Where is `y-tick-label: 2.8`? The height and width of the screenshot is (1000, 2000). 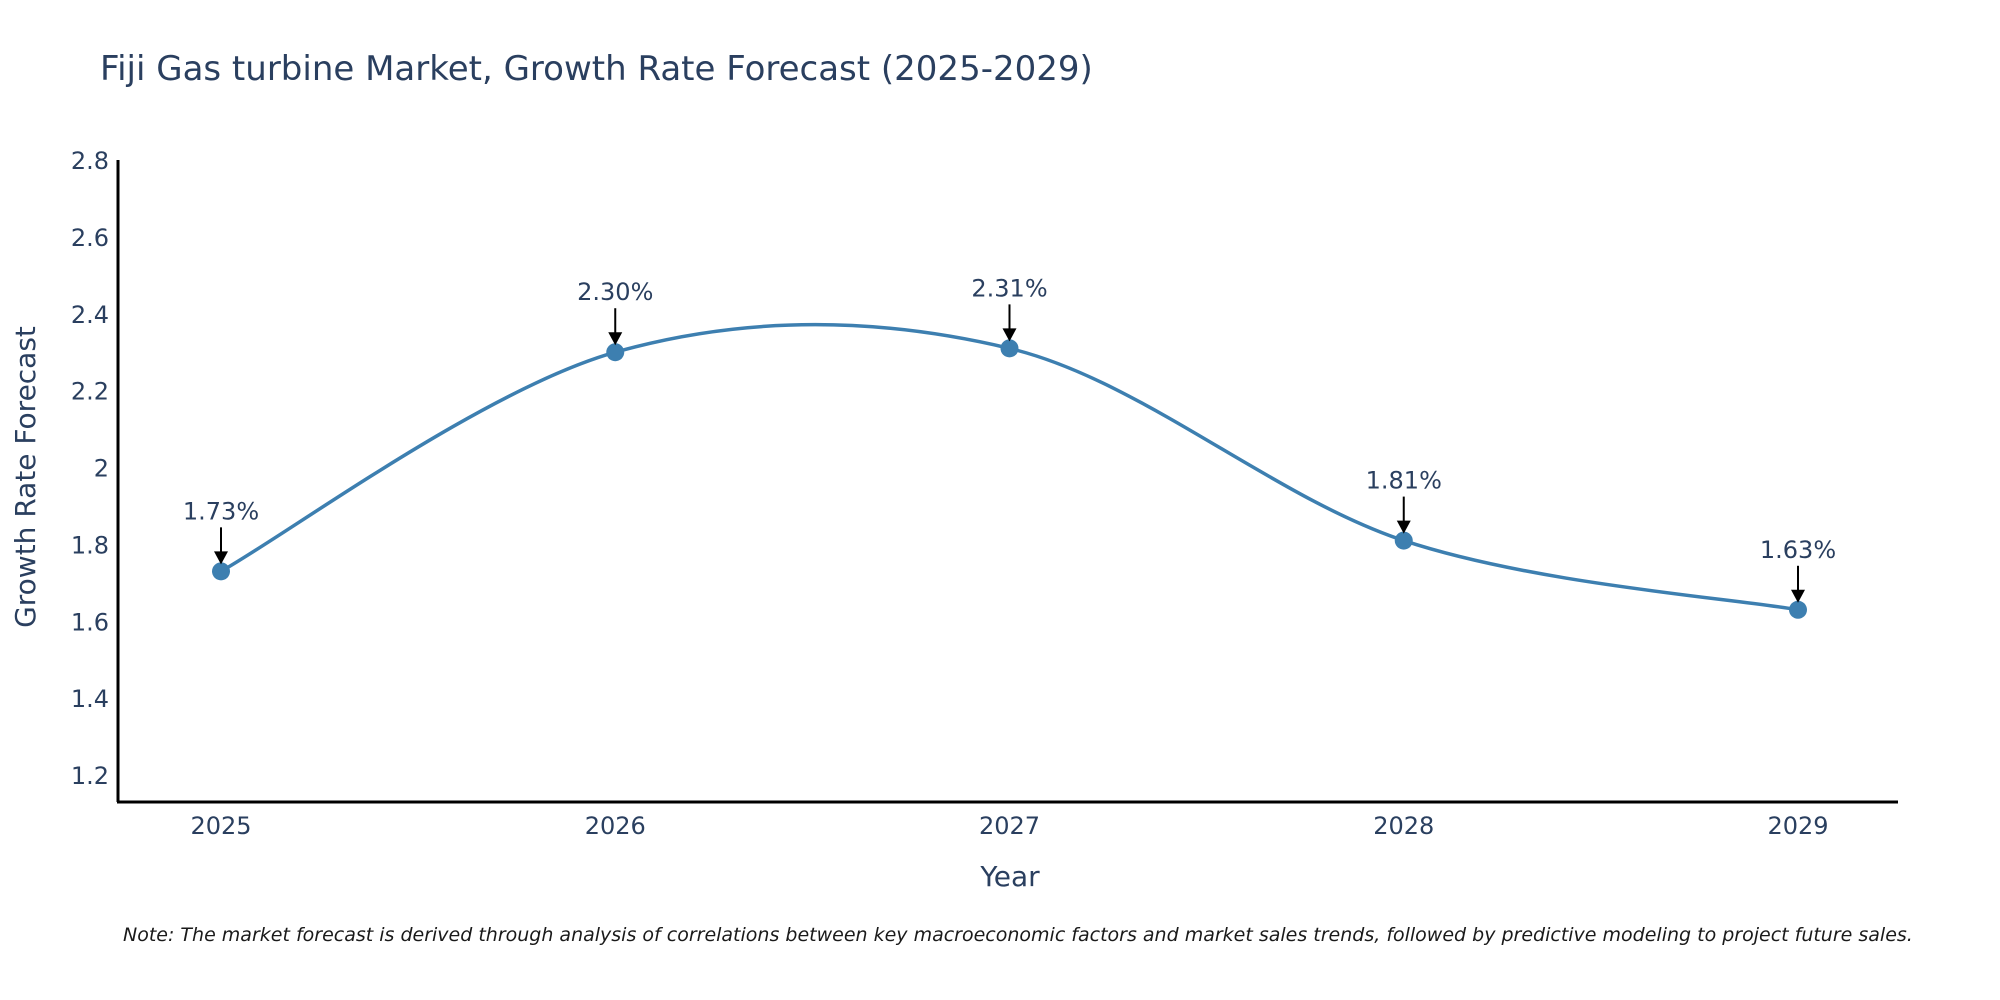
y-tick-label: 2.8 is located at coordinates (90, 161).